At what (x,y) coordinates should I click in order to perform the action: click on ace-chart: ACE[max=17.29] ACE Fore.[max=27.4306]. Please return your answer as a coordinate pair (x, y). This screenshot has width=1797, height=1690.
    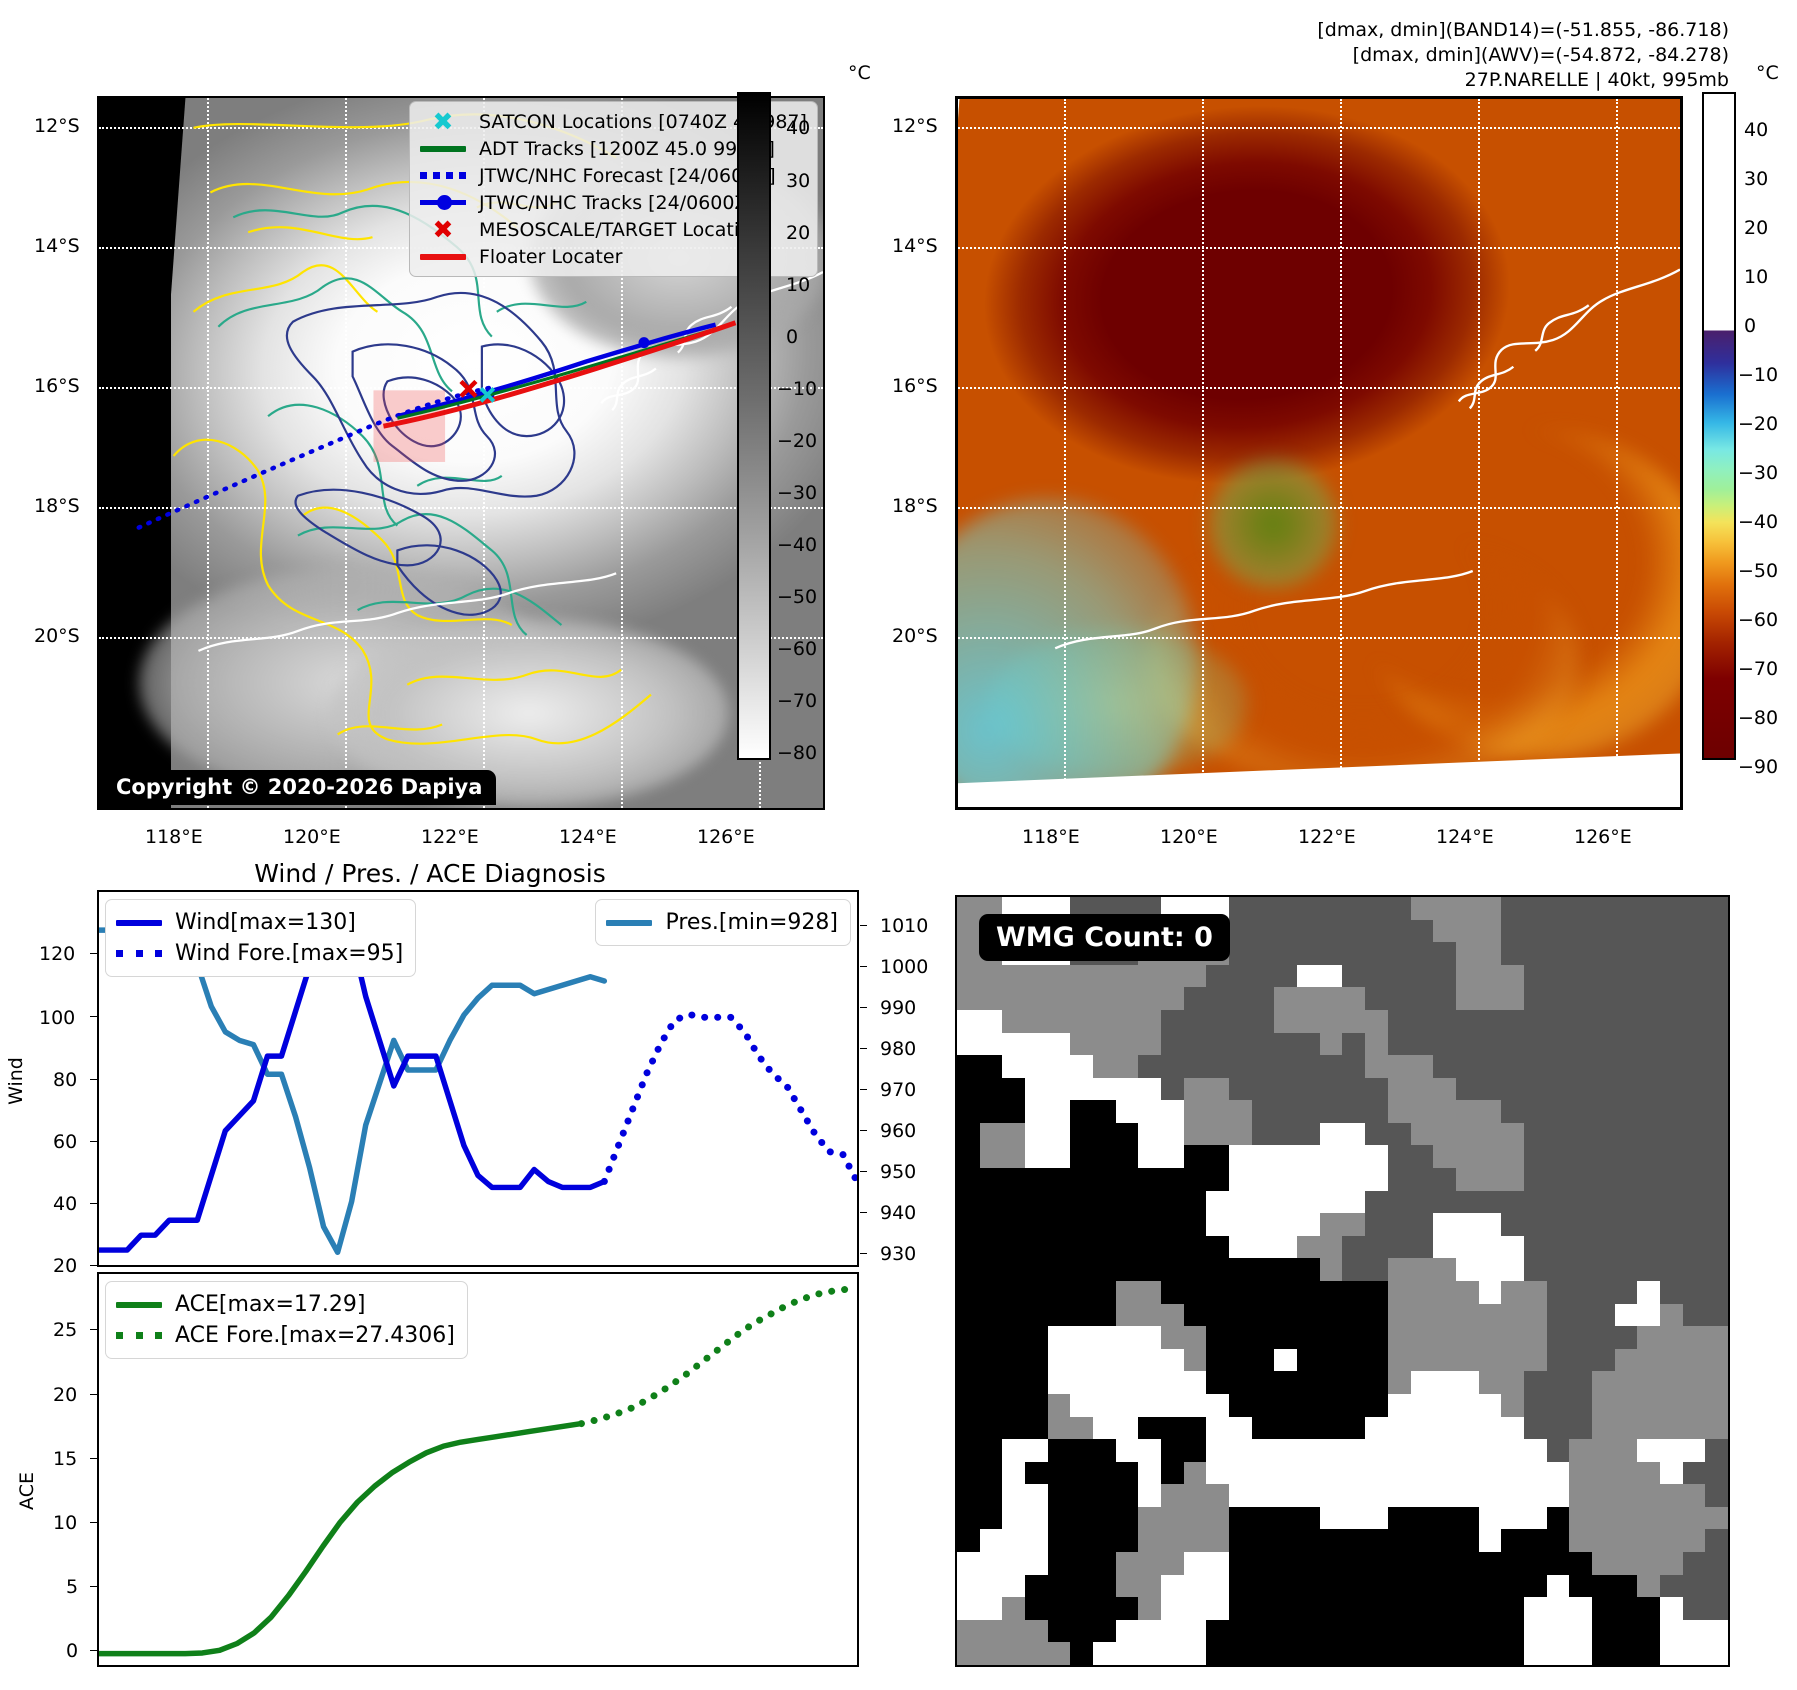
    Looking at the image, I should click on (478, 1469).